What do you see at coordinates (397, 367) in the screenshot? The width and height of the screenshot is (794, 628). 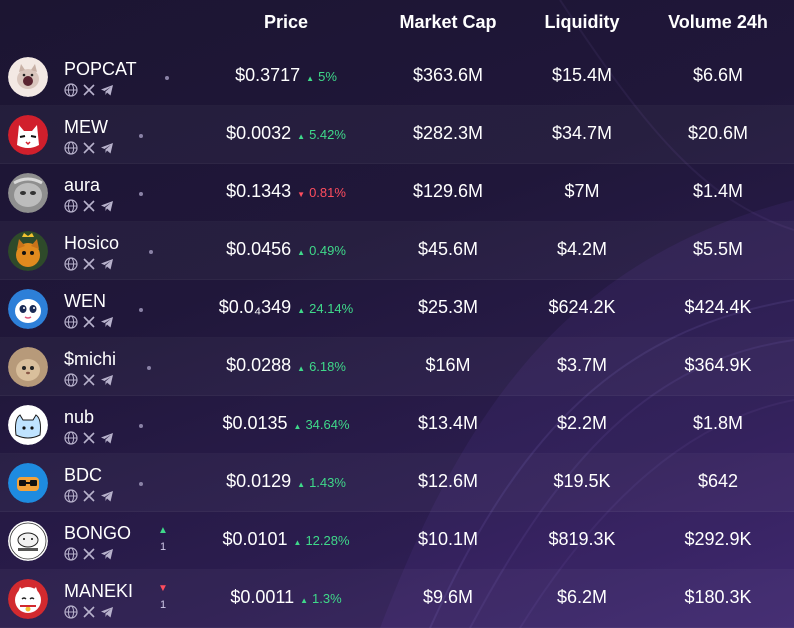 I see `table-row: $michi $0.0288 ▲ 6.18% $16M $3.7M $364.9K` at bounding box center [397, 367].